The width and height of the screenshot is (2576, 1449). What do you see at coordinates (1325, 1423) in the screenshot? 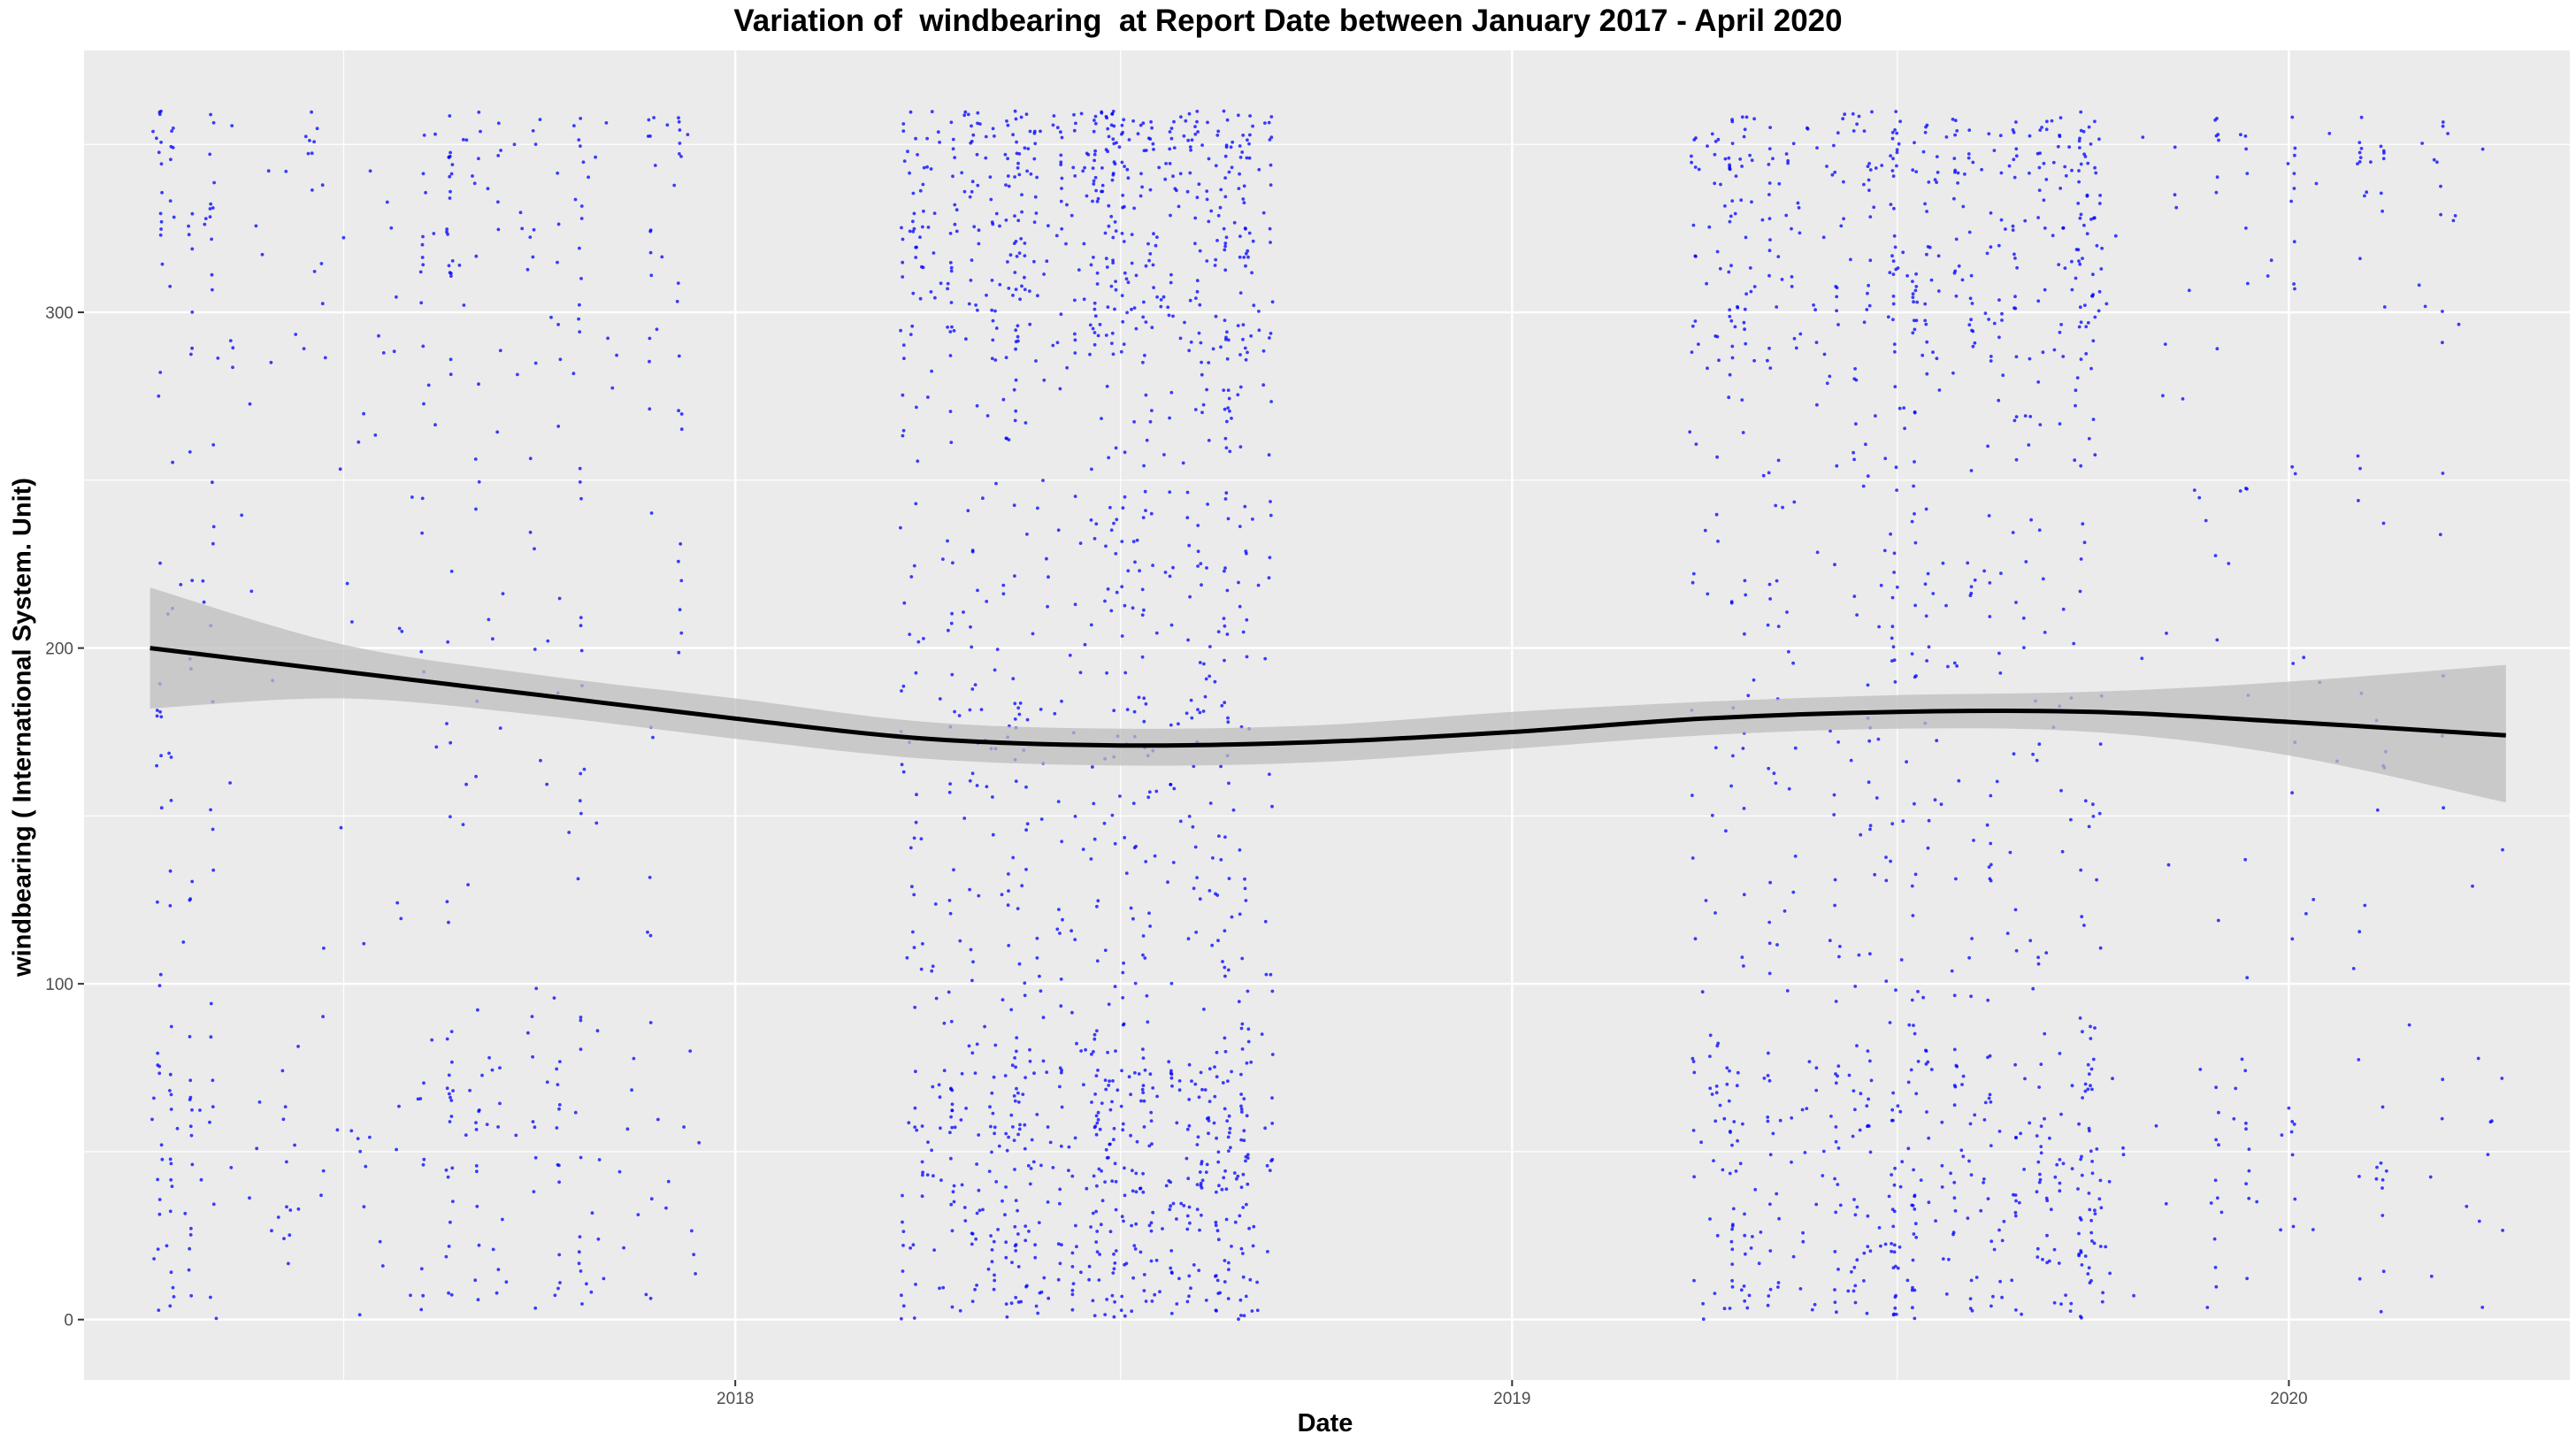
I see `x-axis-title: Date` at bounding box center [1325, 1423].